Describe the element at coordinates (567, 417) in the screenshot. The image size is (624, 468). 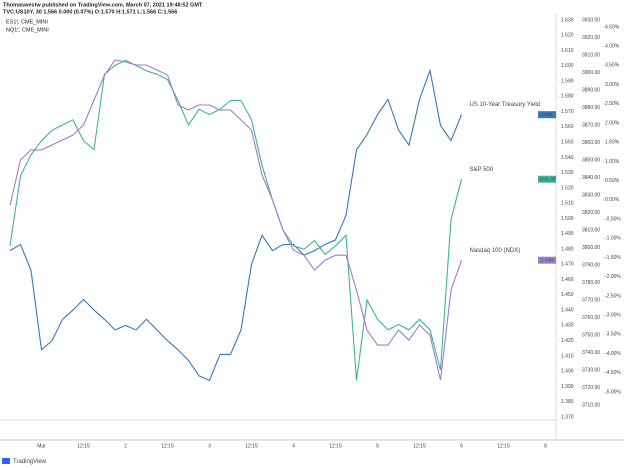
I see `y-tick-label: 1.370` at that location.